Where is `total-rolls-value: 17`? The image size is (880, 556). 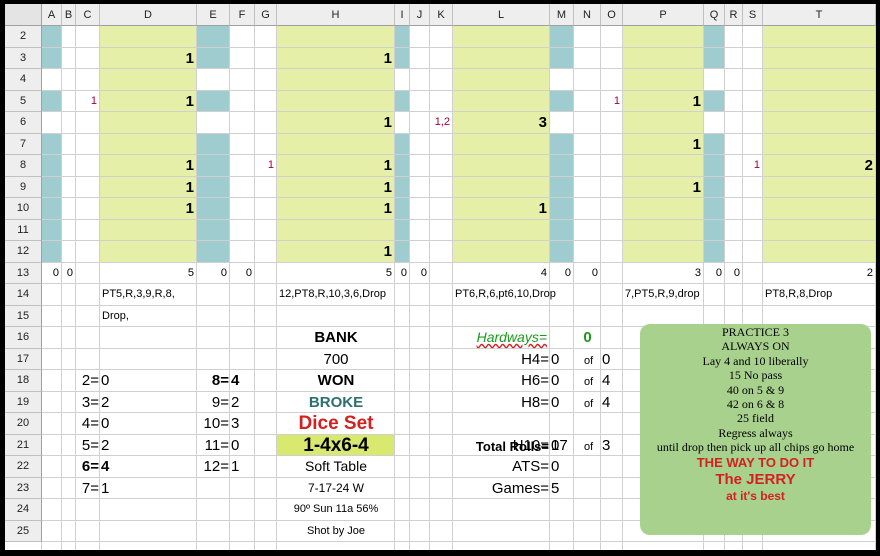 total-rolls-value: 17 is located at coordinates (559, 445).